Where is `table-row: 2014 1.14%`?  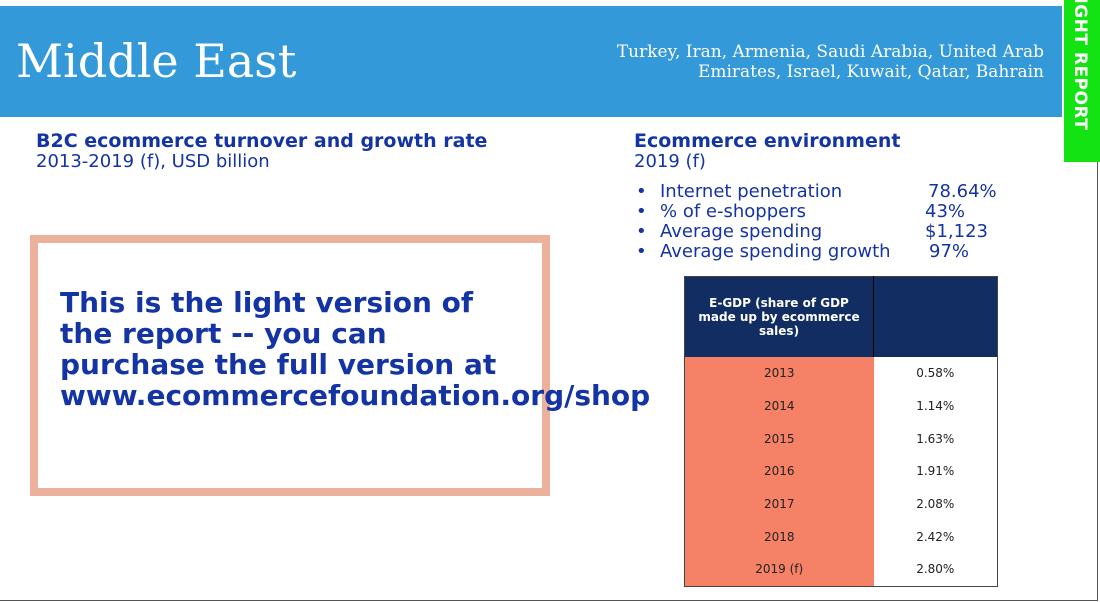
table-row: 2014 1.14% is located at coordinates (841, 406).